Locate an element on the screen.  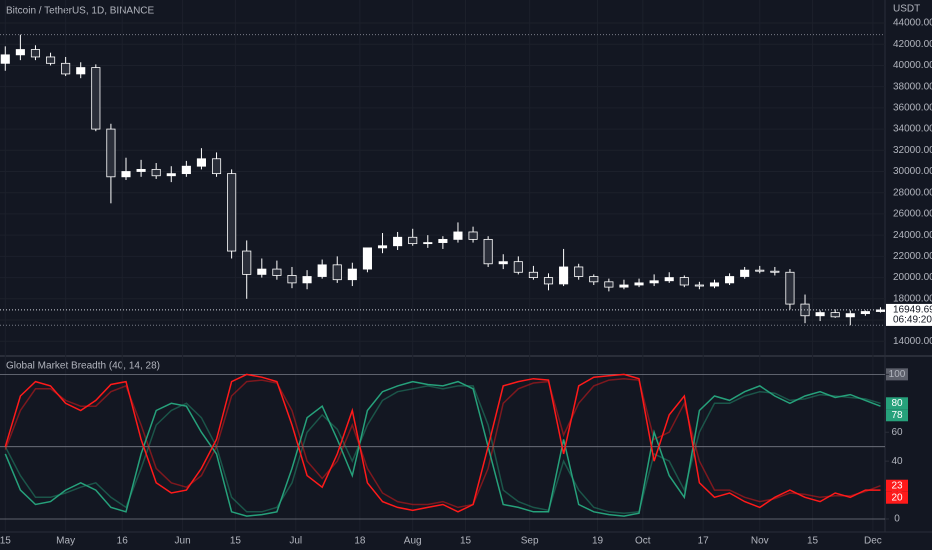
tick-badge is located at coordinates (897, 374).